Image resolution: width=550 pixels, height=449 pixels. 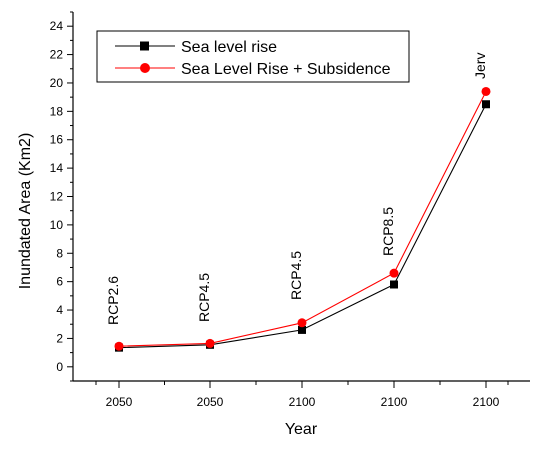 I want to click on y-tick-label: 2, so click(x=59, y=338).